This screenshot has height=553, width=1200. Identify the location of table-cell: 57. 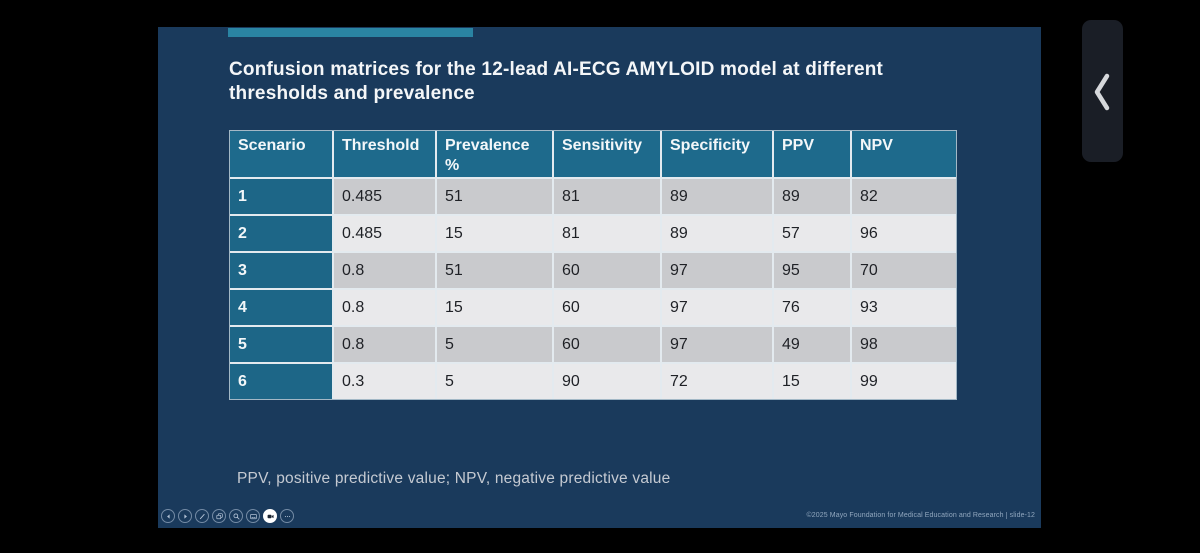
(812, 233).